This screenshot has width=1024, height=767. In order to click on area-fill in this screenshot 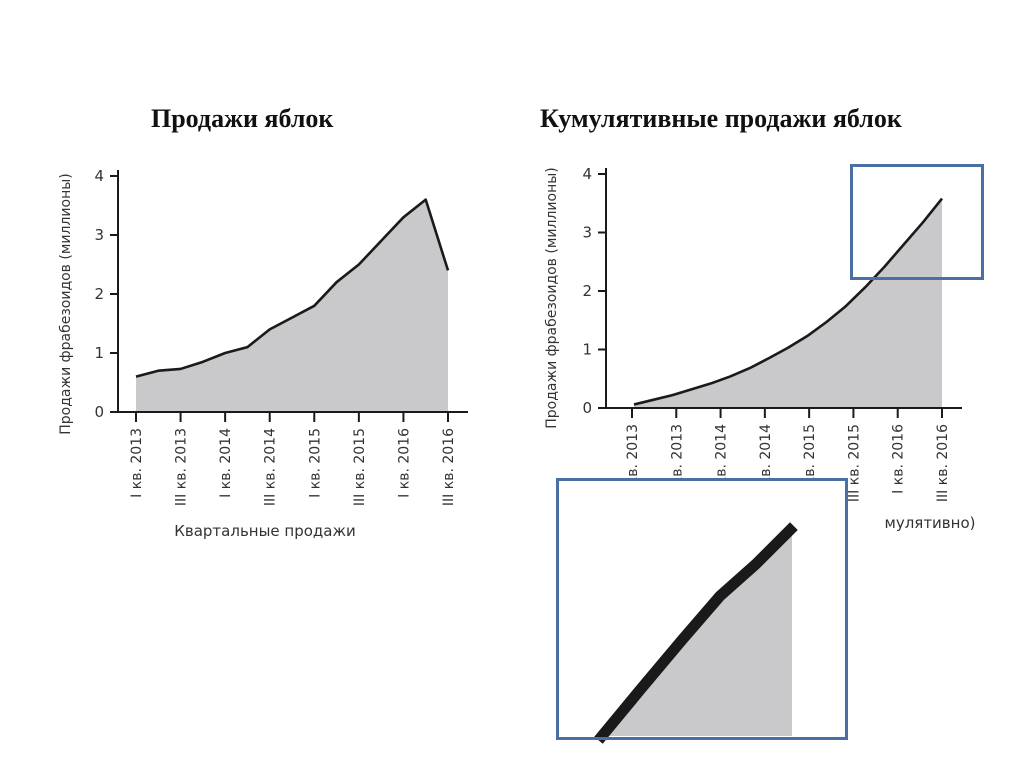, I will do `click(788, 303)`.